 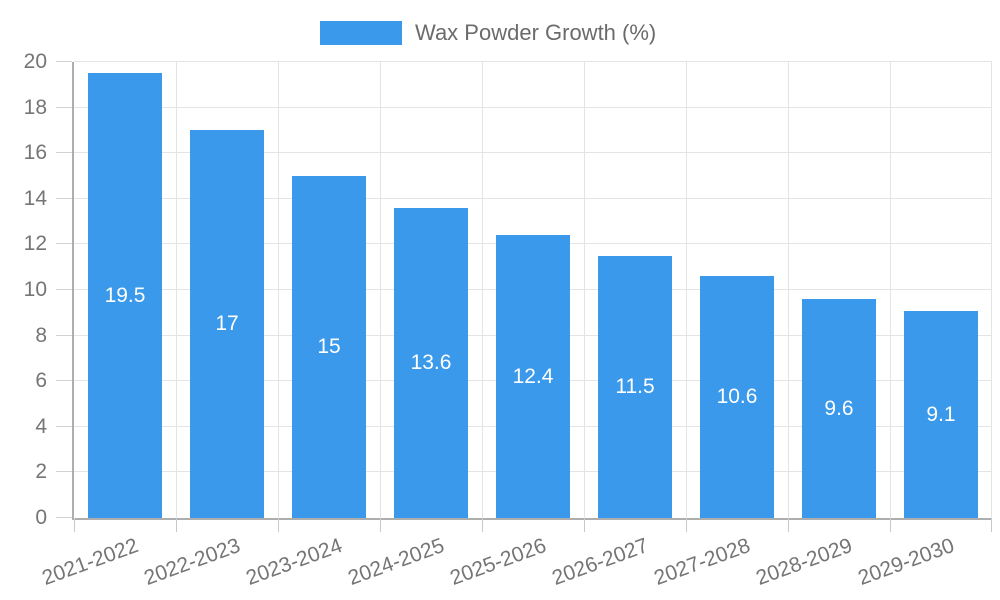 I want to click on bar: 17, so click(x=227, y=324).